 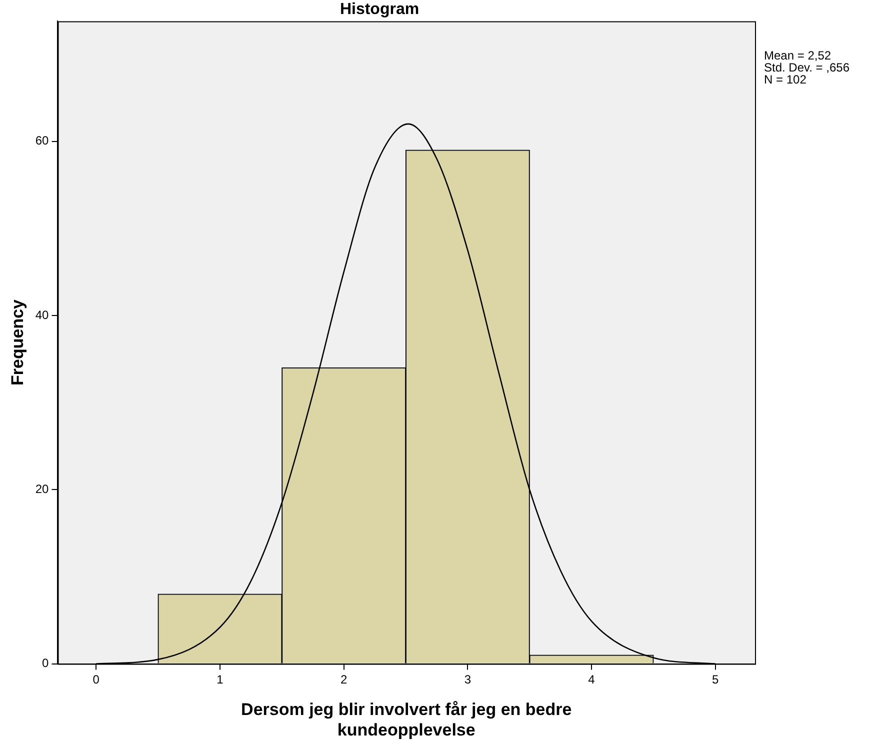 What do you see at coordinates (96, 679) in the screenshot?
I see `x-tick-label: 0` at bounding box center [96, 679].